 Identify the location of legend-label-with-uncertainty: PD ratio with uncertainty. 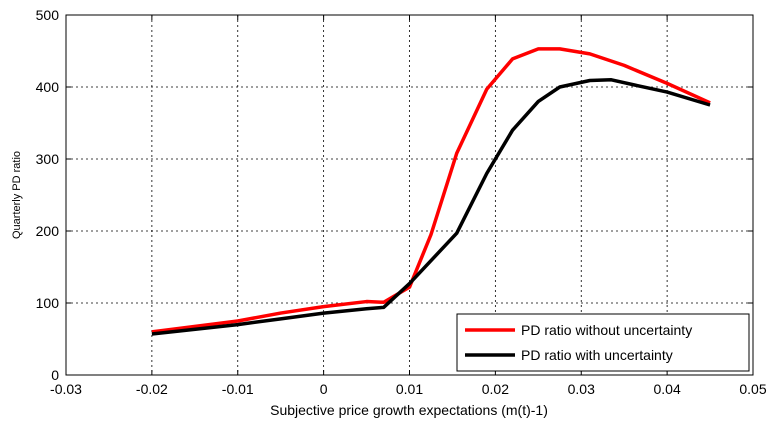
(597, 355).